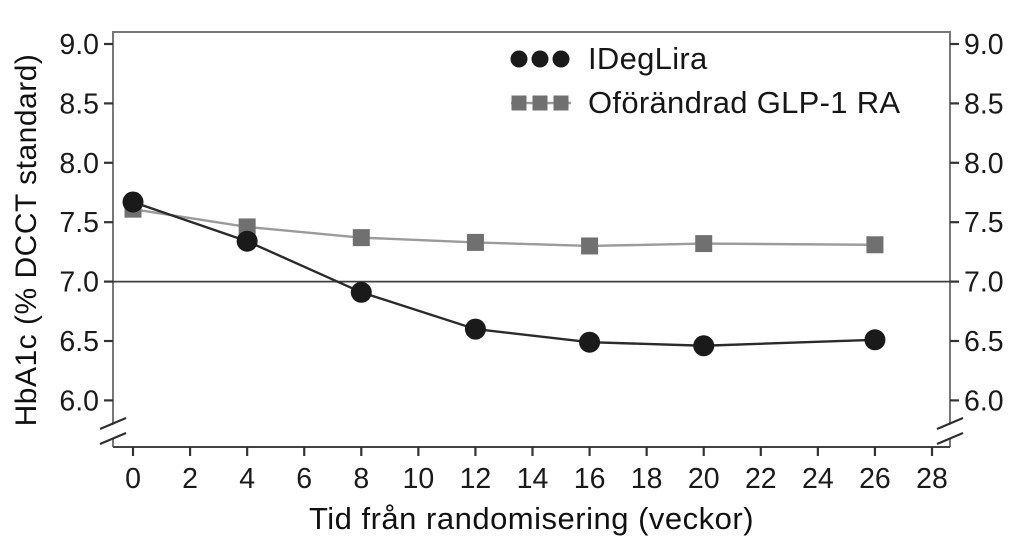 This screenshot has height=552, width=1029. What do you see at coordinates (984, 401) in the screenshot?
I see `y-tick-label-right: 6.0` at bounding box center [984, 401].